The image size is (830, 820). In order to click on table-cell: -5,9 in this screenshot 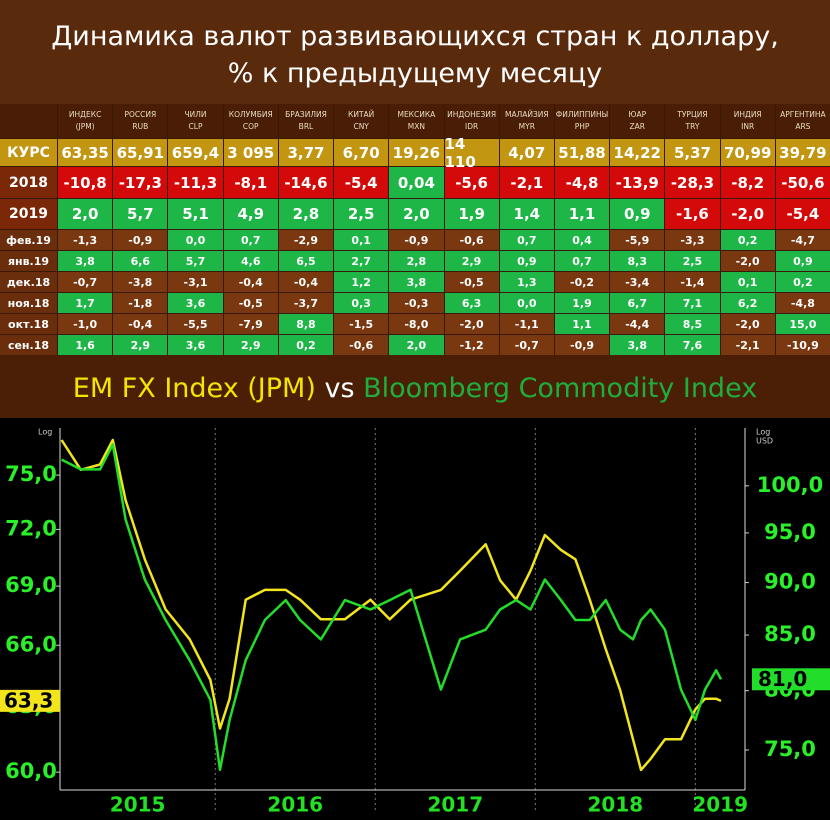, I will do `click(637, 240)`.